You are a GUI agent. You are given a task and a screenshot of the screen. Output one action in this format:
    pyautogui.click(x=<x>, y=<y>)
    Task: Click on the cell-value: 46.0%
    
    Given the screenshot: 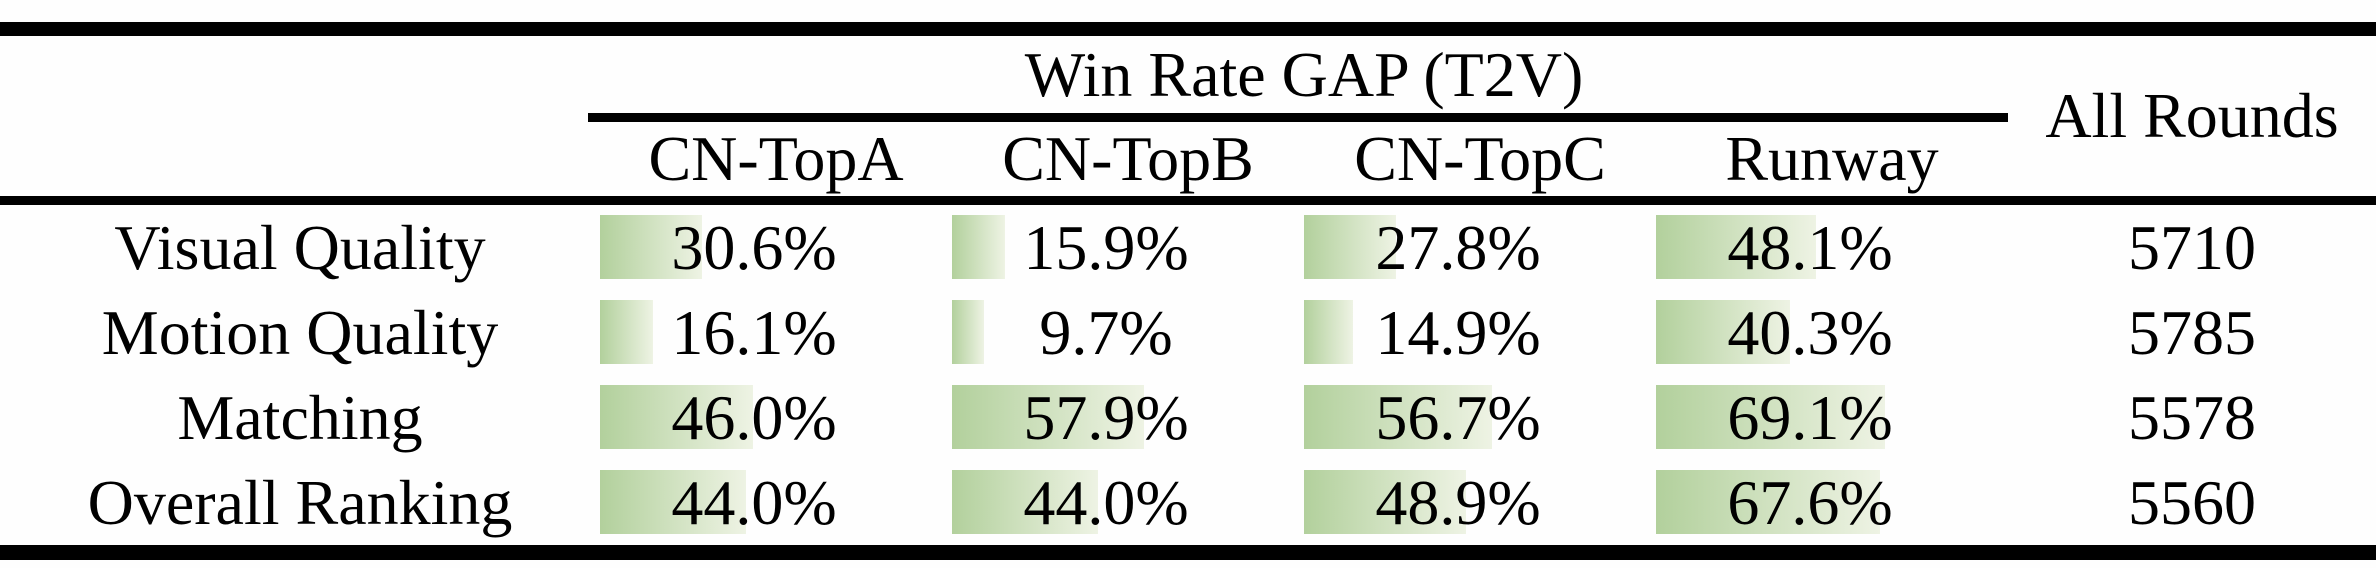 What is the action you would take?
    pyautogui.click(x=754, y=417)
    